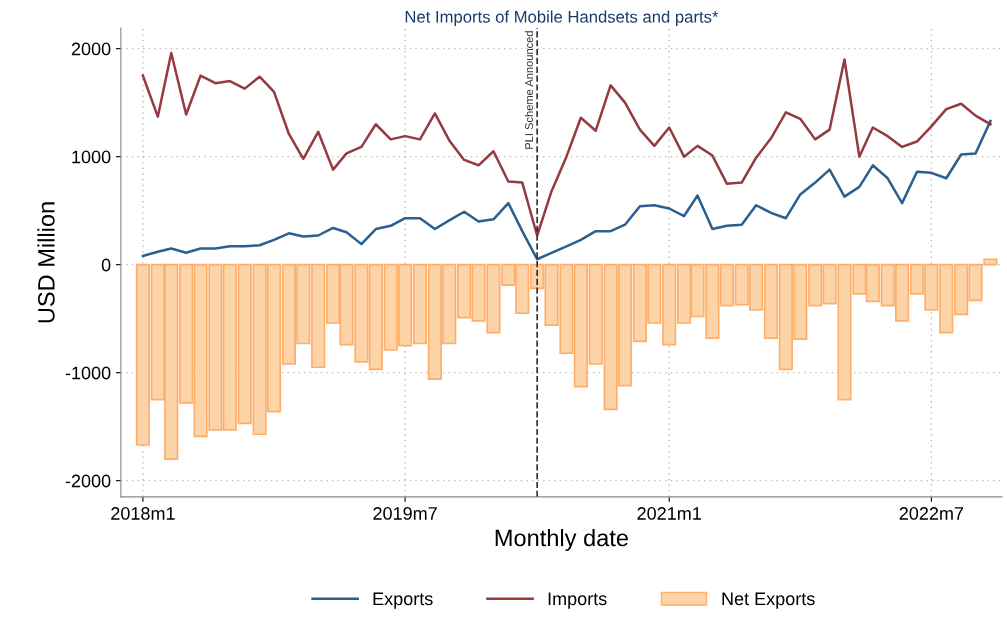  I want to click on x-tick-label: 2018m1, so click(143, 513).